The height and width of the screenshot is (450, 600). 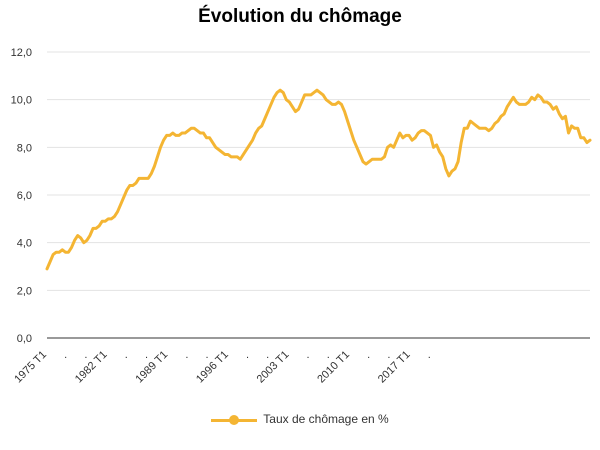 I want to click on chart-title: Évolution du chômage, so click(x=300, y=16).